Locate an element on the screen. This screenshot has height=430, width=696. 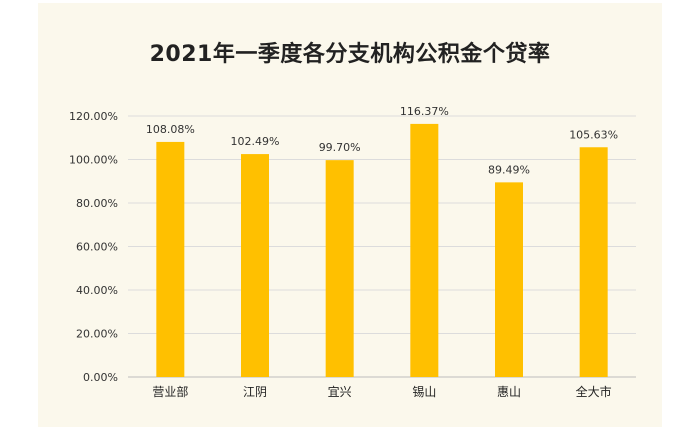
y-tick-label: 40.00% is located at coordinates (97, 290).